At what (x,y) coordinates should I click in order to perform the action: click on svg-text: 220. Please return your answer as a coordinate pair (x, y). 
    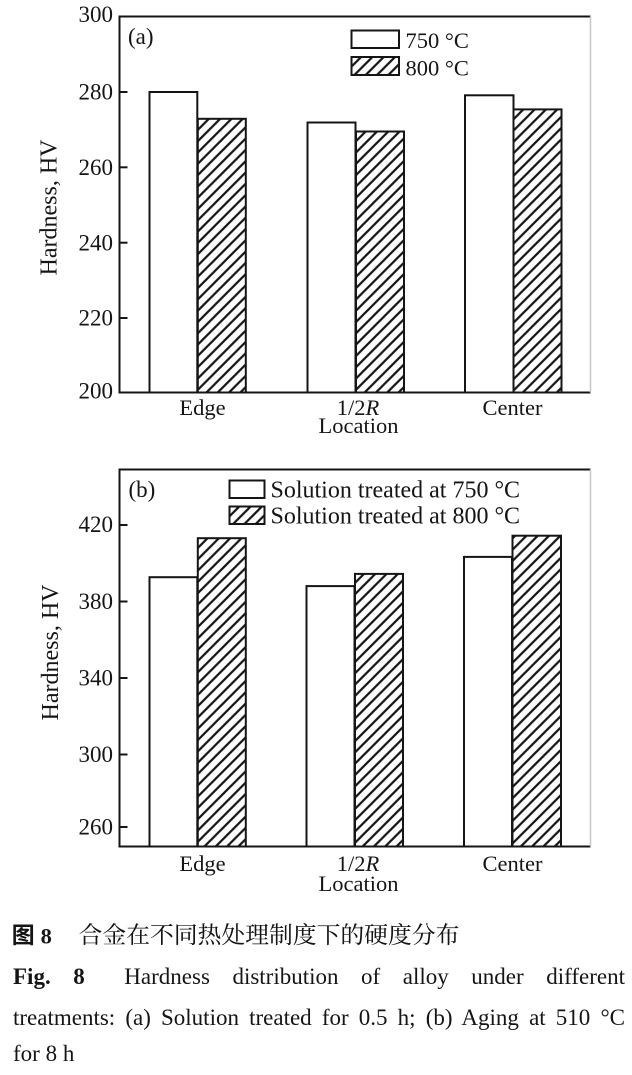
    Looking at the image, I should click on (96, 318).